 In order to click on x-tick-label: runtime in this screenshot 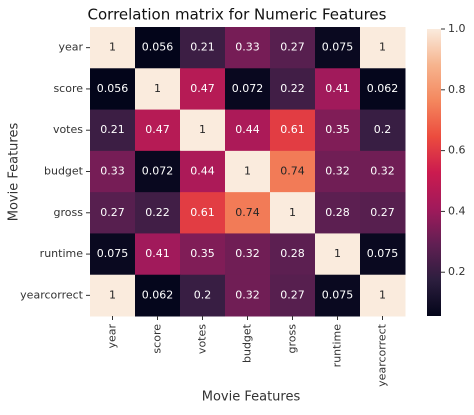, I will do `click(337, 346)`.